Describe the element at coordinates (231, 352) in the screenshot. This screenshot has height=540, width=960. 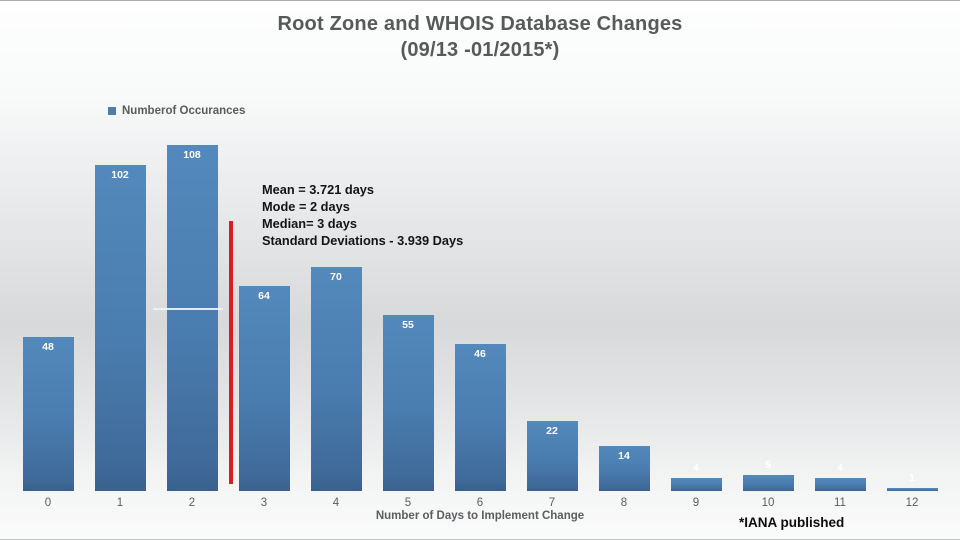
I see `mean-marker-line` at that location.